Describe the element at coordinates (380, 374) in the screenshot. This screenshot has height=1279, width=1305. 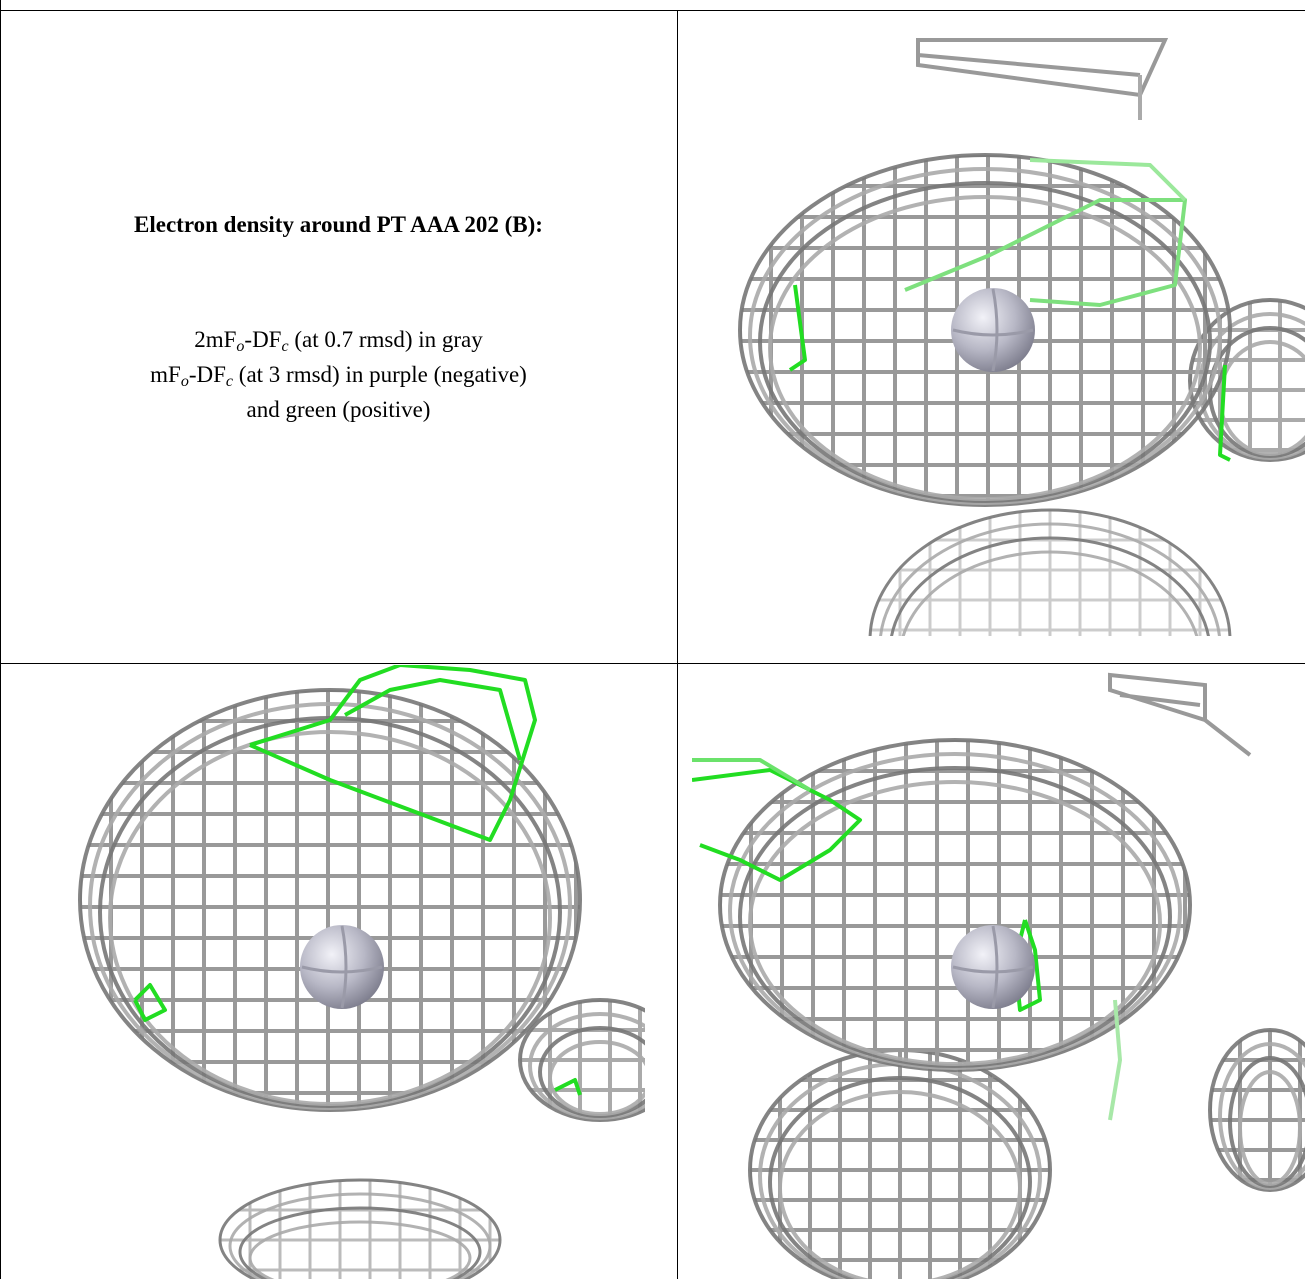
I see `caption-text: (at 3 rmsd) in purple (negative)` at that location.